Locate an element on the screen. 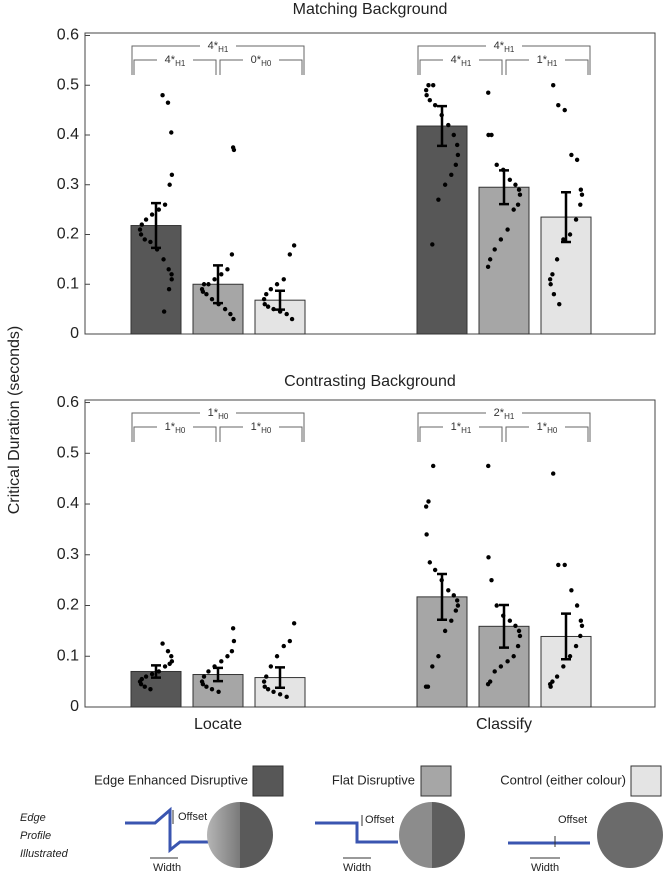 Image resolution: width=666 pixels, height=874 pixels. width-label: Width is located at coordinates (545, 868).